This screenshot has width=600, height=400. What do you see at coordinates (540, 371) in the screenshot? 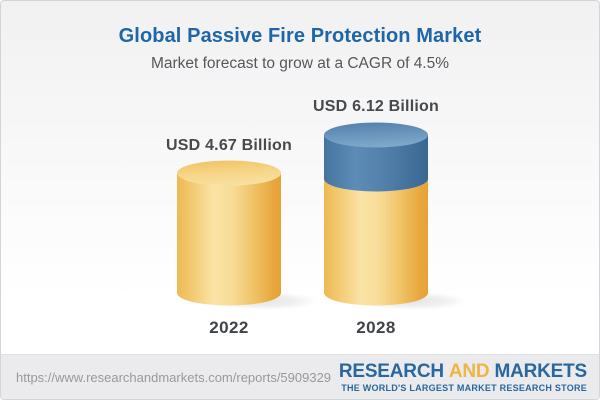
I see `logo-word-markets: MARKETS` at bounding box center [540, 371].